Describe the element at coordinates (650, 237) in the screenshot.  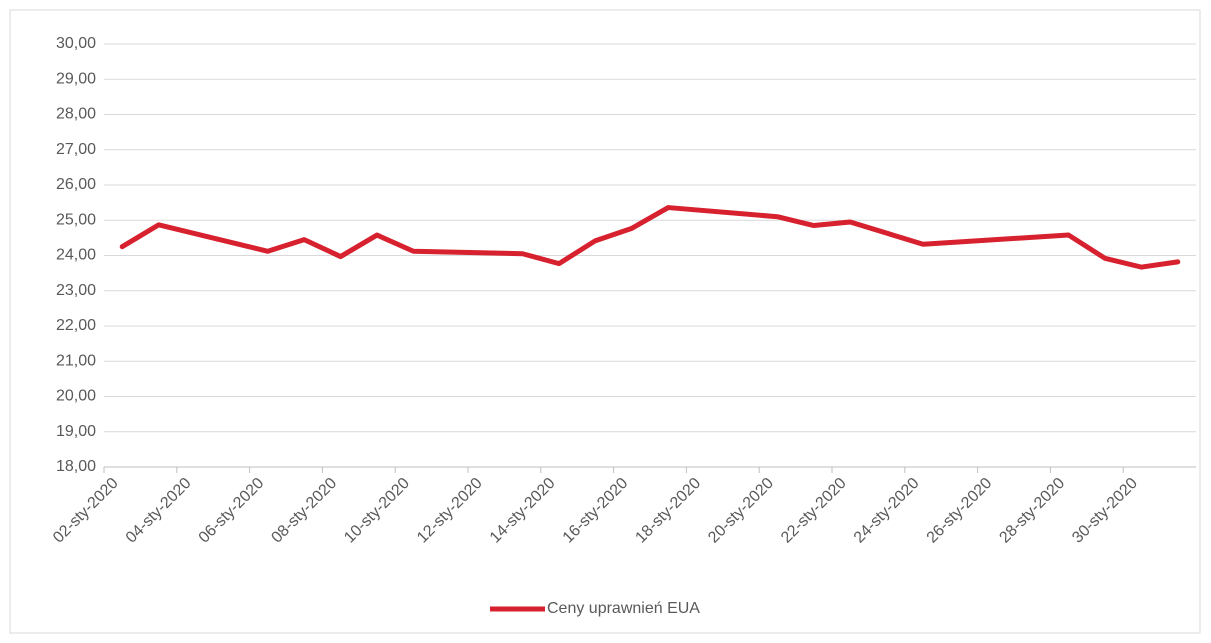
I see `series-line` at that location.